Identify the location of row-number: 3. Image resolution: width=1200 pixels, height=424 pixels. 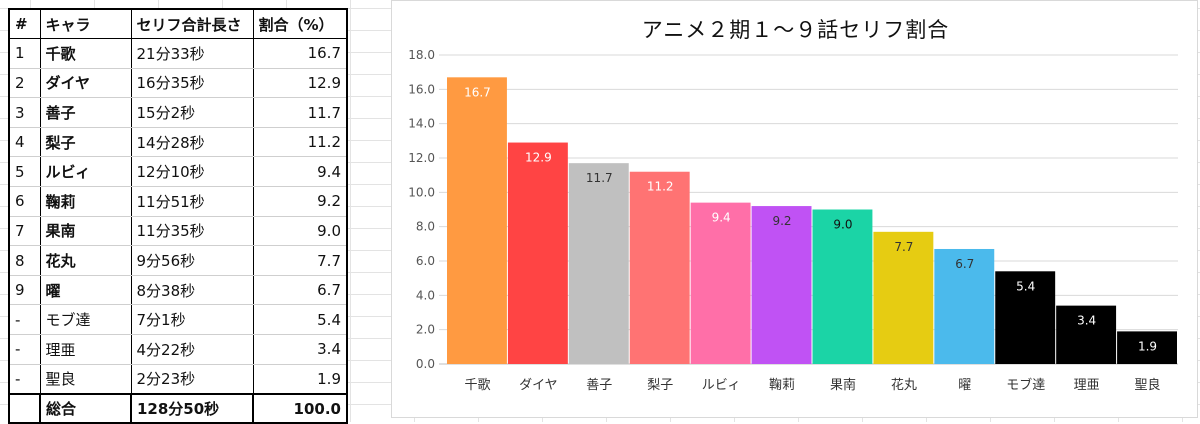
(24, 112).